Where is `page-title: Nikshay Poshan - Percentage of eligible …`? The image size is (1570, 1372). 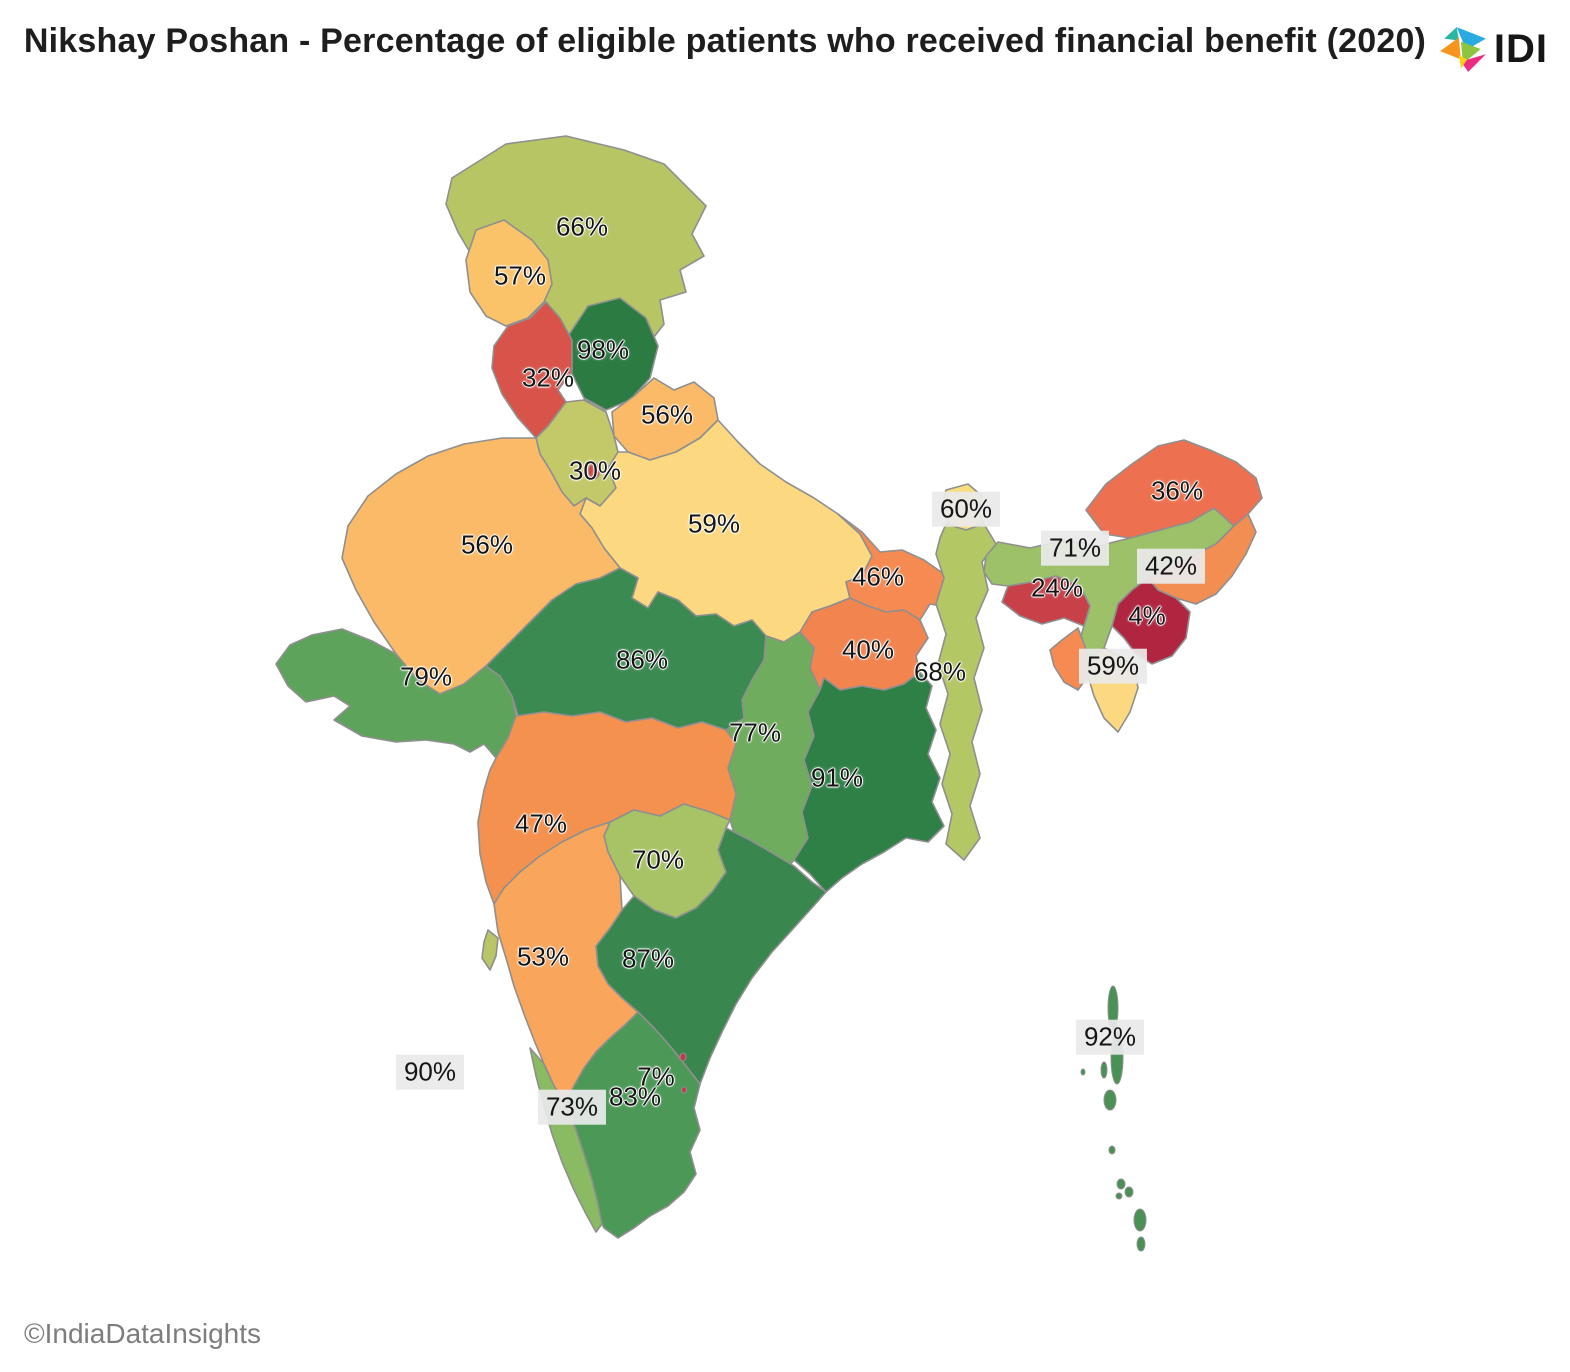
page-title: Nikshay Poshan - Percentage of eligible … is located at coordinates (725, 41).